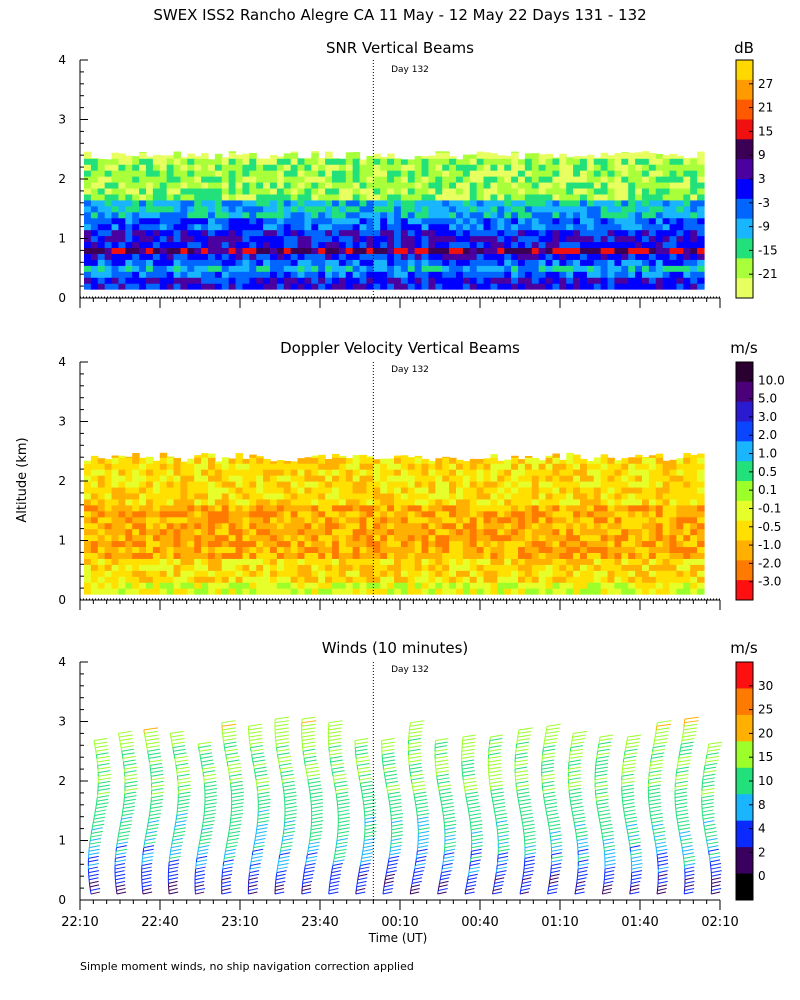 The image size is (800, 1000). What do you see at coordinates (744, 228) in the screenshot?
I see `snr-colorbar-segment` at bounding box center [744, 228].